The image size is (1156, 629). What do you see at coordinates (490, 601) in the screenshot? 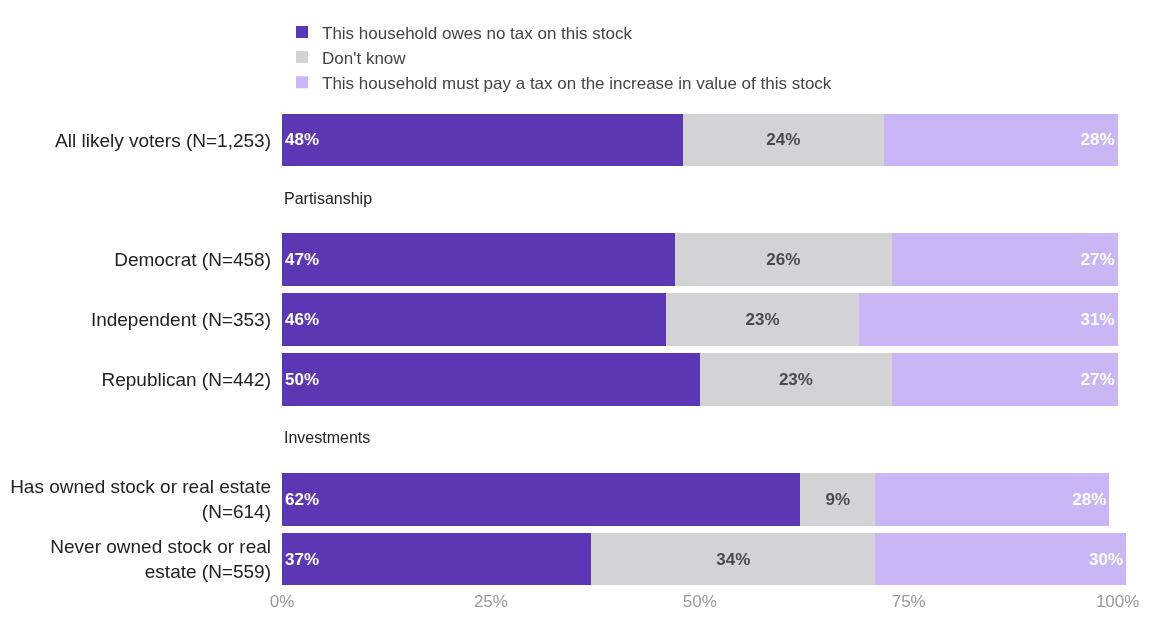
I see `x-tick-label: 25%` at bounding box center [490, 601].